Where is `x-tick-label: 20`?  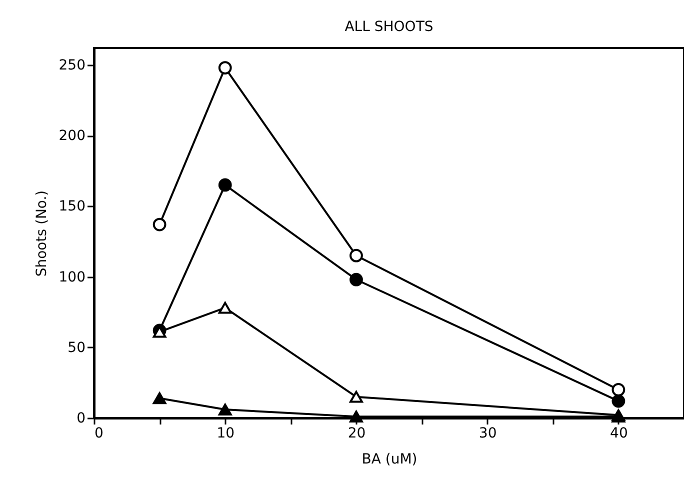 x-tick-label: 20 is located at coordinates (357, 434).